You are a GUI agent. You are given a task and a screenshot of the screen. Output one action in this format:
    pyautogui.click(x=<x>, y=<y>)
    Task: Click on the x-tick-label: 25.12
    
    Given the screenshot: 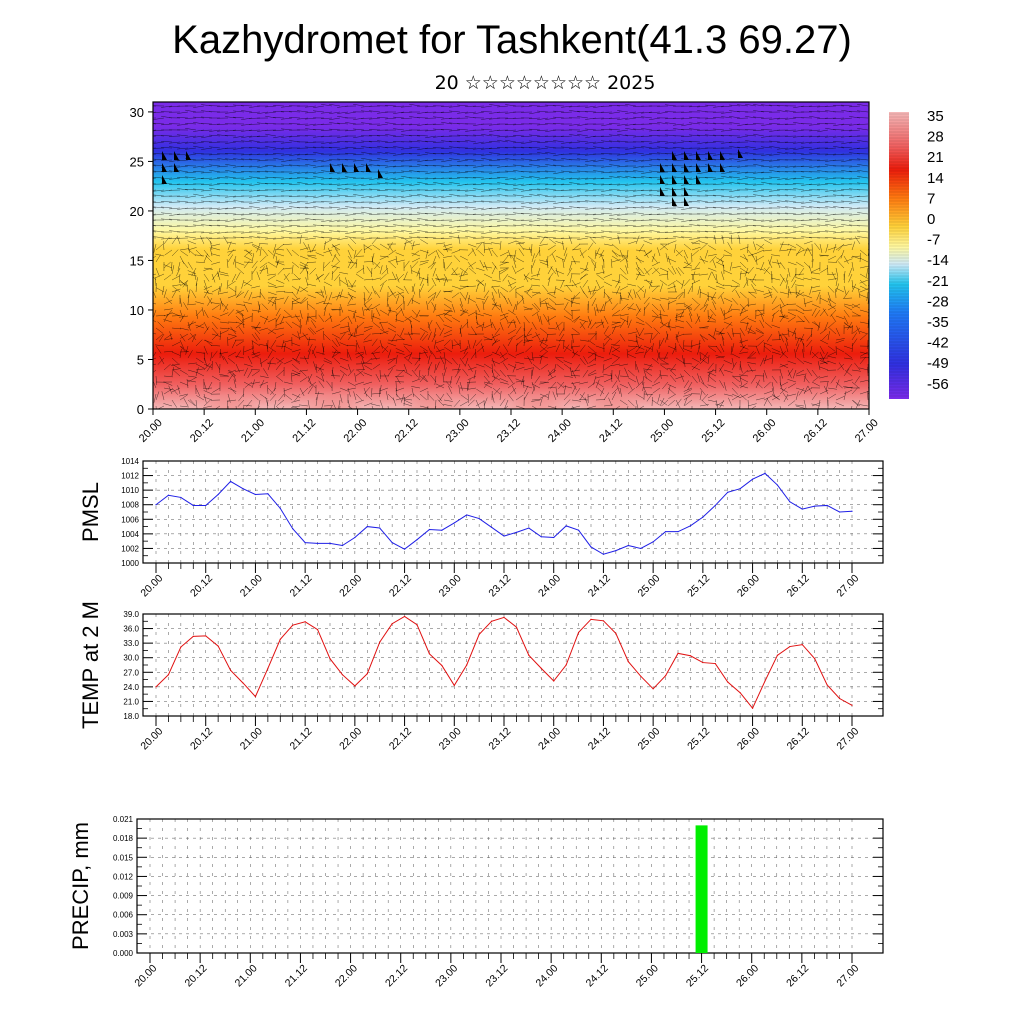 What is the action you would take?
    pyautogui.click(x=698, y=585)
    